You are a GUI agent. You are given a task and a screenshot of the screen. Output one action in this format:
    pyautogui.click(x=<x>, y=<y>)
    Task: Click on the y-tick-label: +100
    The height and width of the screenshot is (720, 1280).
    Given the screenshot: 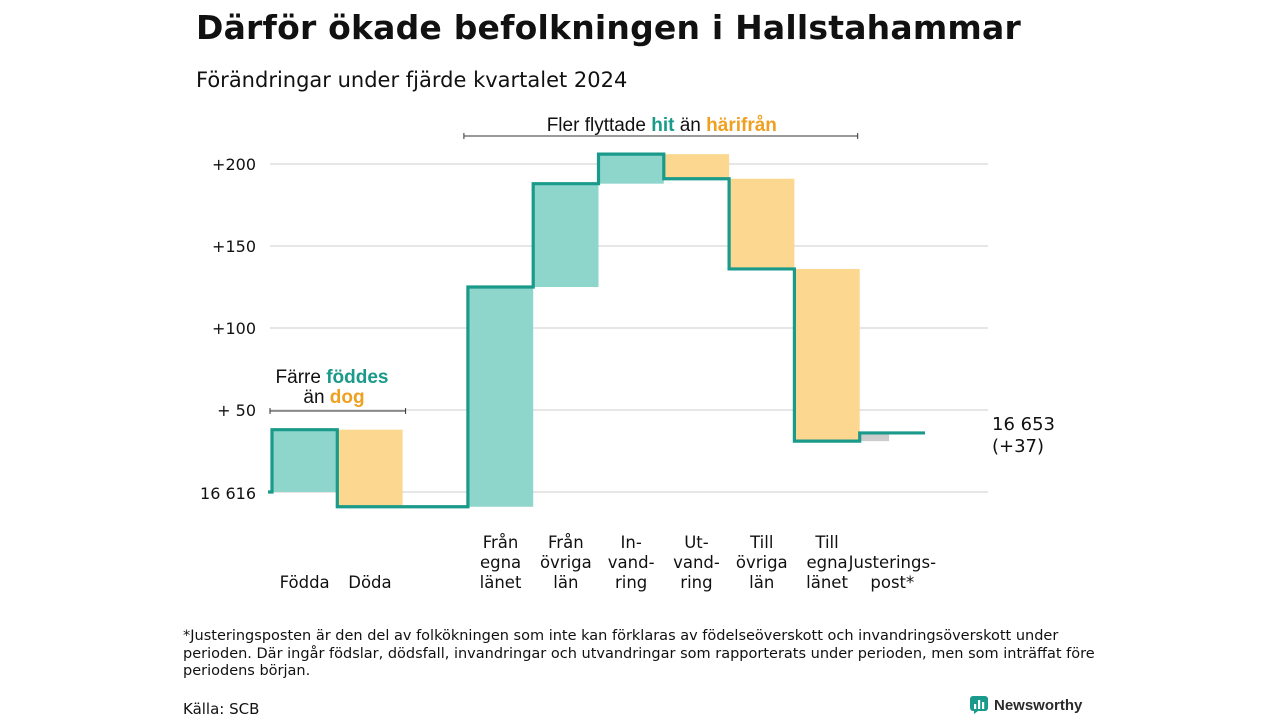 What is the action you would take?
    pyautogui.click(x=234, y=328)
    